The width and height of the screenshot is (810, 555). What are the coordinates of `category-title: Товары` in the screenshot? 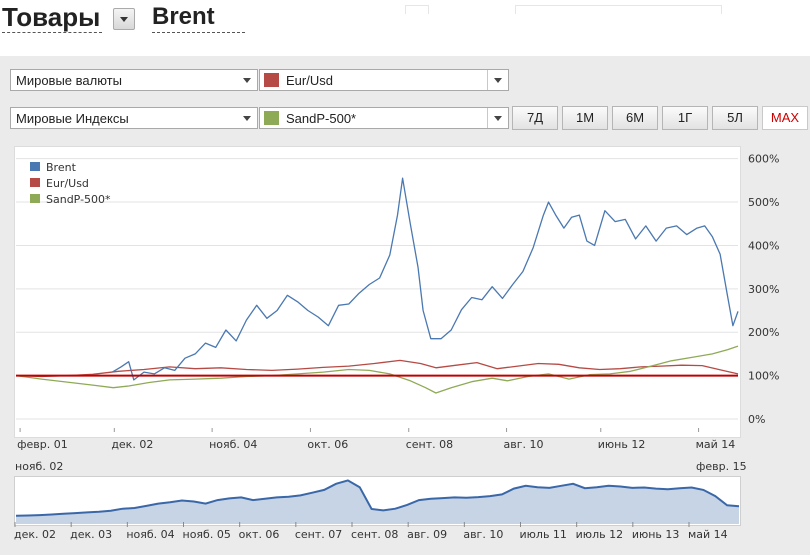 It's located at (52, 17).